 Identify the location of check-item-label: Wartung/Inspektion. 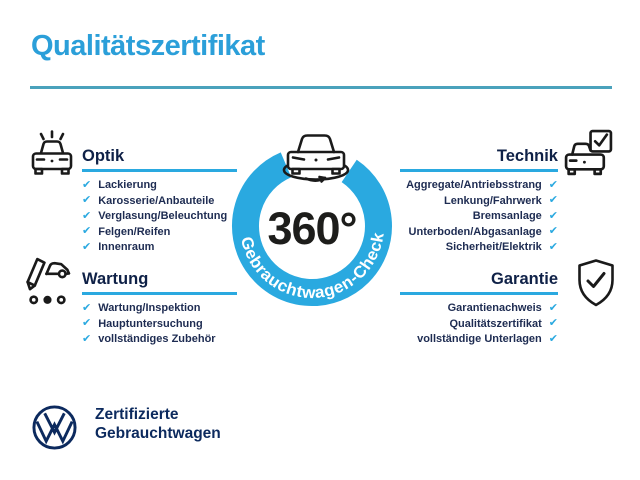
(149, 308).